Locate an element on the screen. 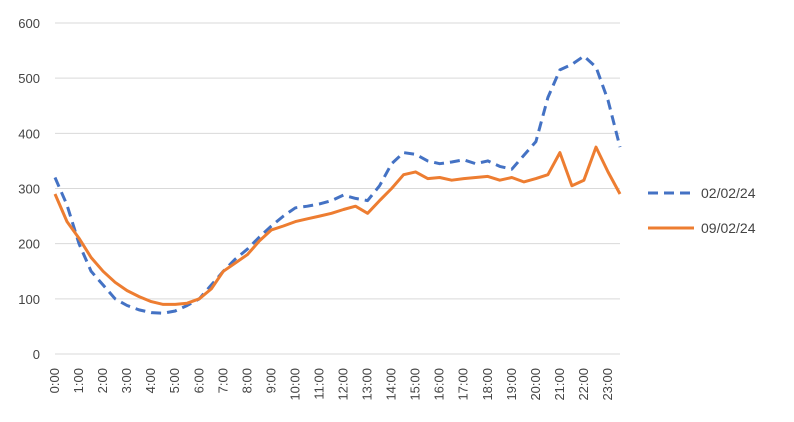  y-tick-label: 100 is located at coordinates (29, 299).